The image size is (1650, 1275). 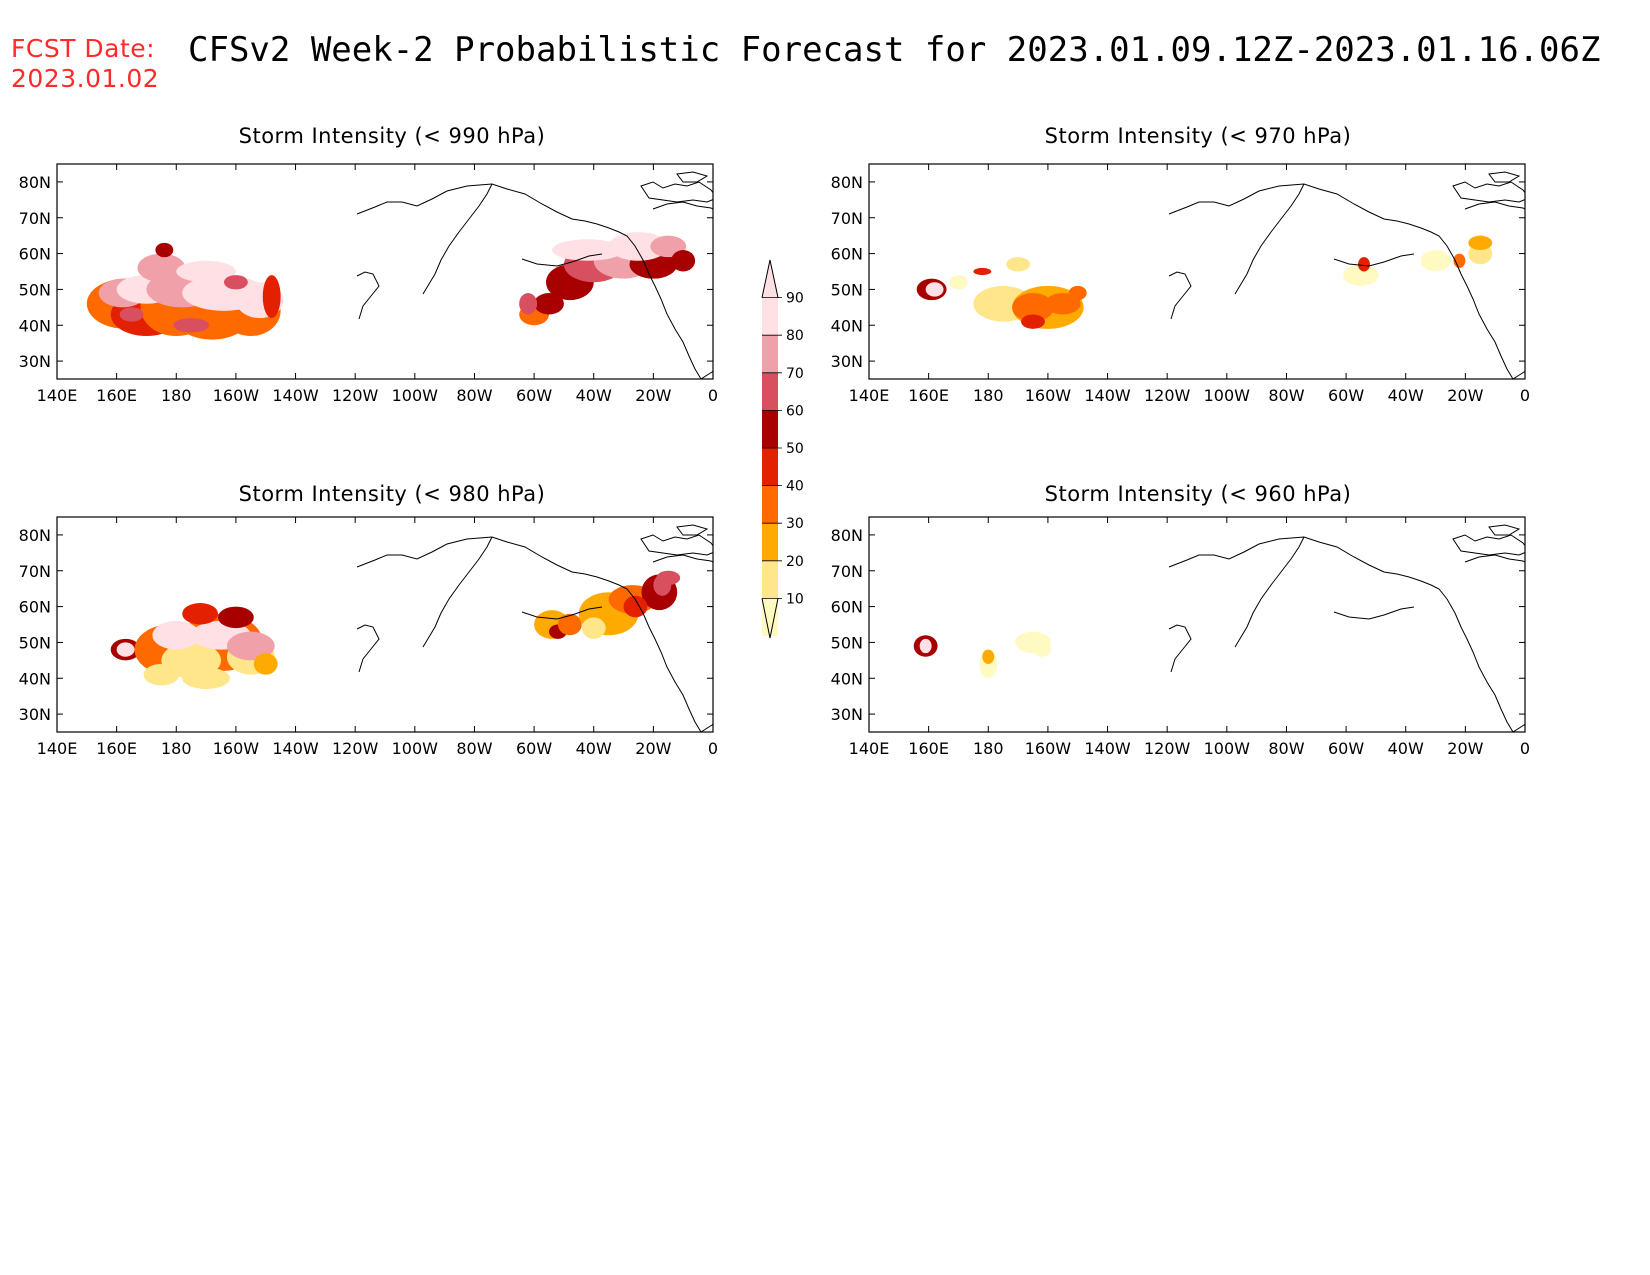 I want to click on colorbar-label: 30, so click(x=795, y=524).